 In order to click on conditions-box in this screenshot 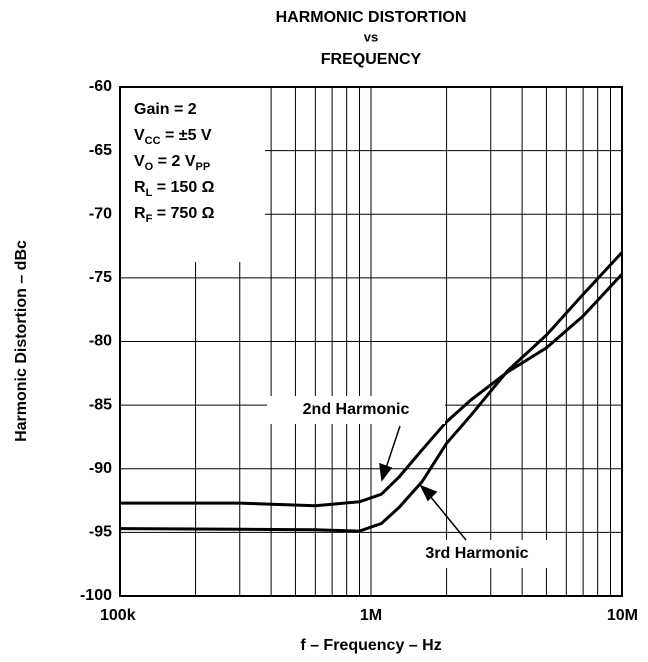, I will do `click(193, 175)`.